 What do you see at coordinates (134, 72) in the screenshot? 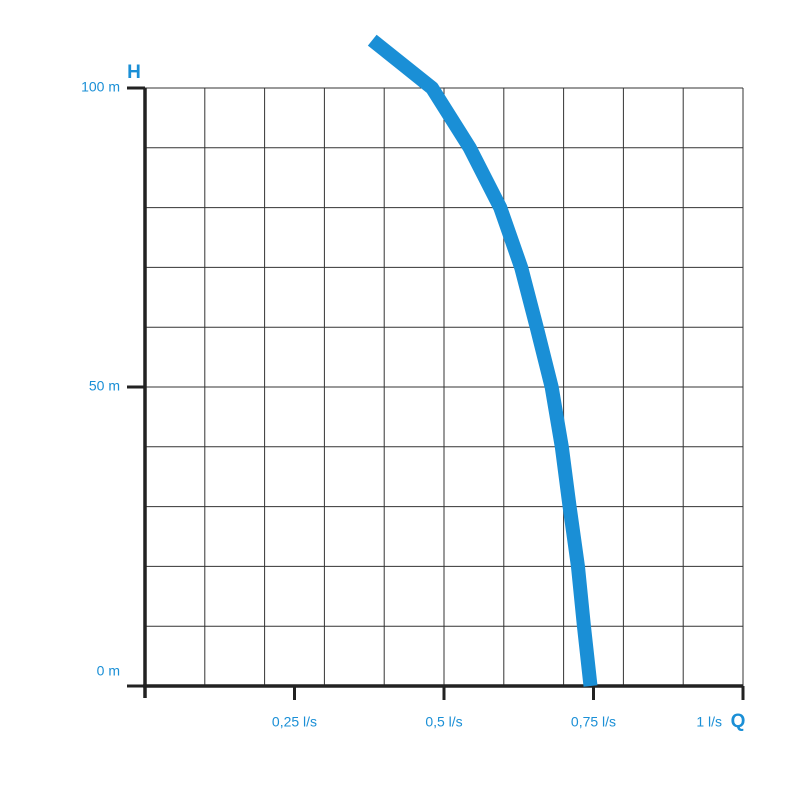
I see `y-axis-label: H` at bounding box center [134, 72].